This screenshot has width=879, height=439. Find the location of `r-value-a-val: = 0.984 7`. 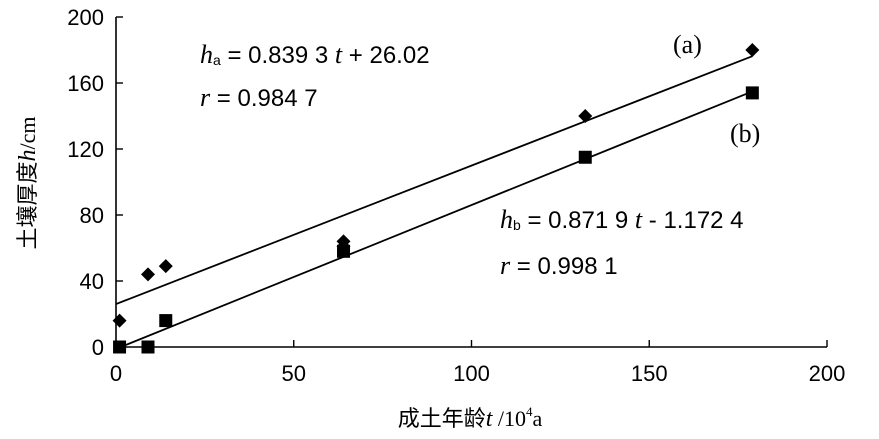

r-value-a-val: = 0.984 7 is located at coordinates (263, 98).